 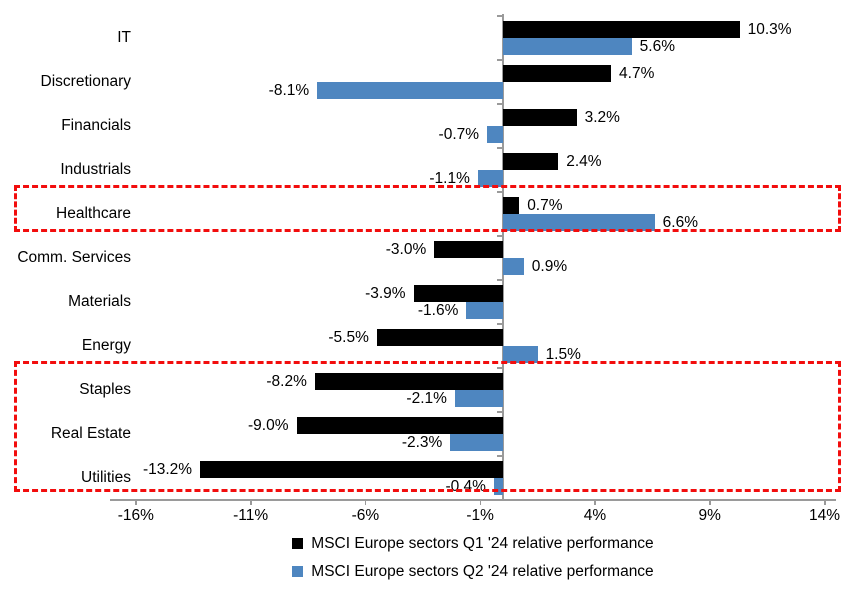 What do you see at coordinates (268, 425) in the screenshot?
I see `bar-value-label: -9.0%` at bounding box center [268, 425].